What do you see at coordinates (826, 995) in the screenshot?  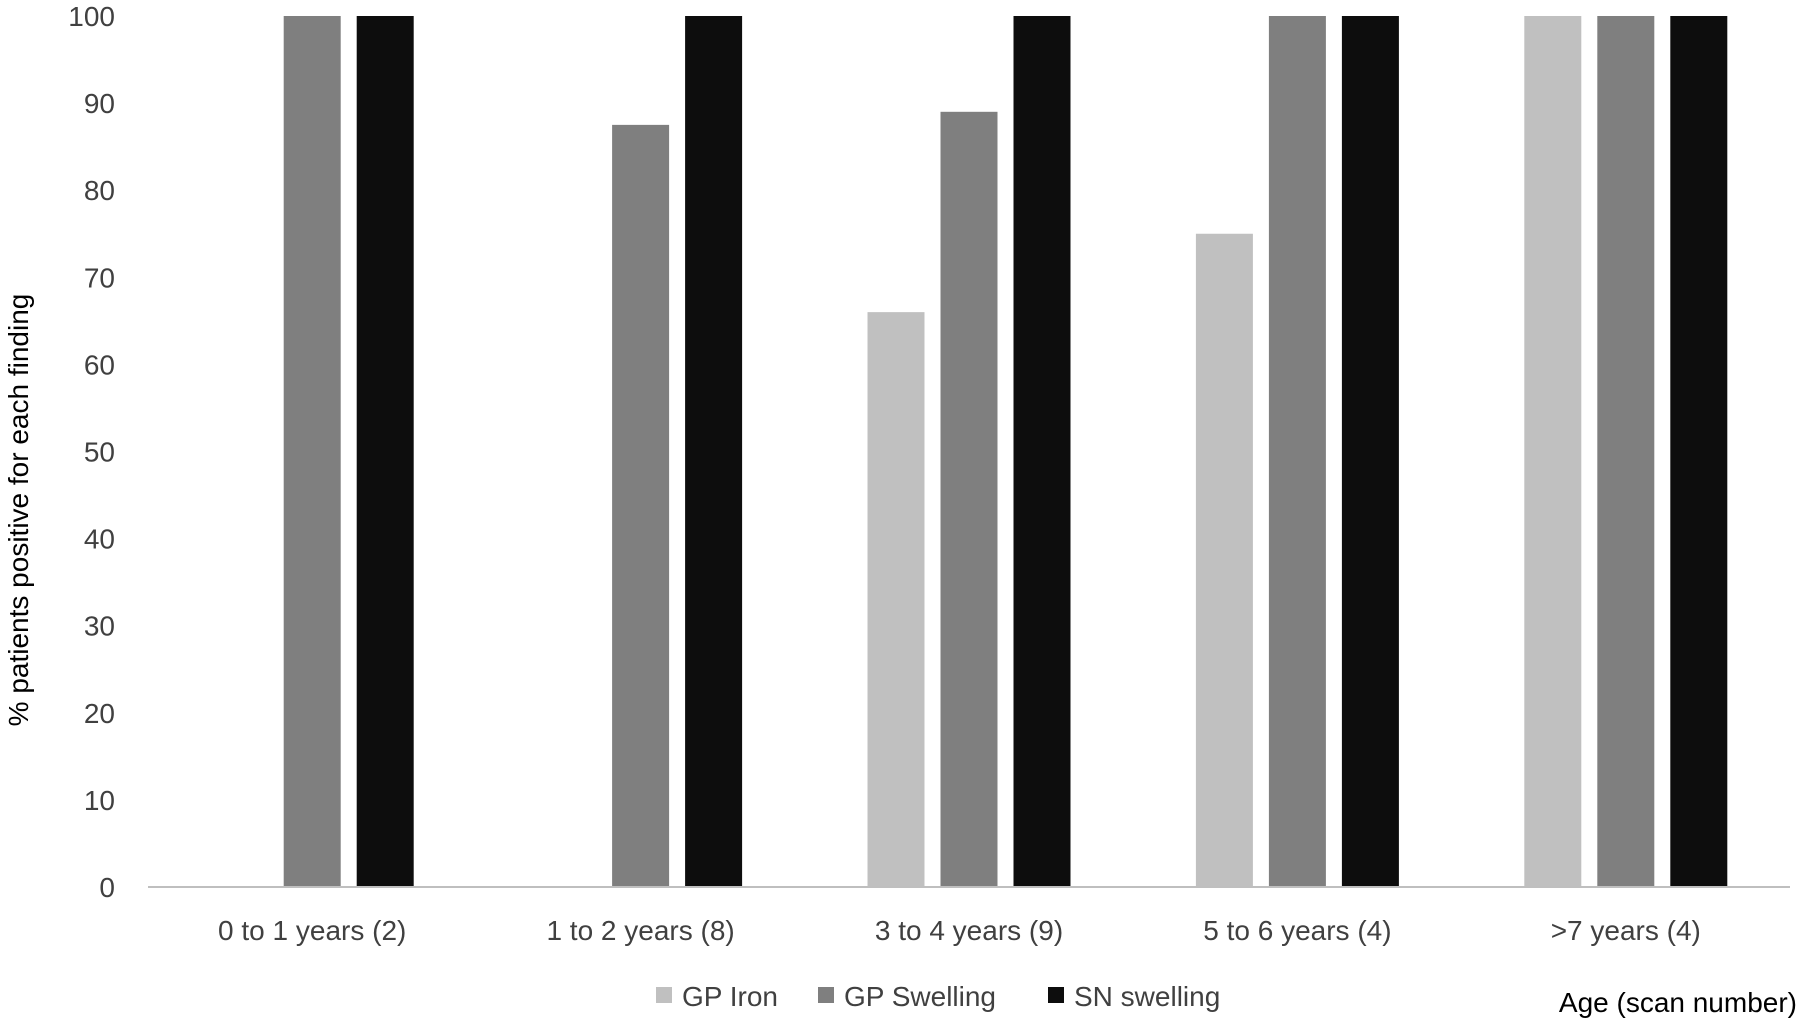 I see `legend-swatch-gp-swelling` at bounding box center [826, 995].